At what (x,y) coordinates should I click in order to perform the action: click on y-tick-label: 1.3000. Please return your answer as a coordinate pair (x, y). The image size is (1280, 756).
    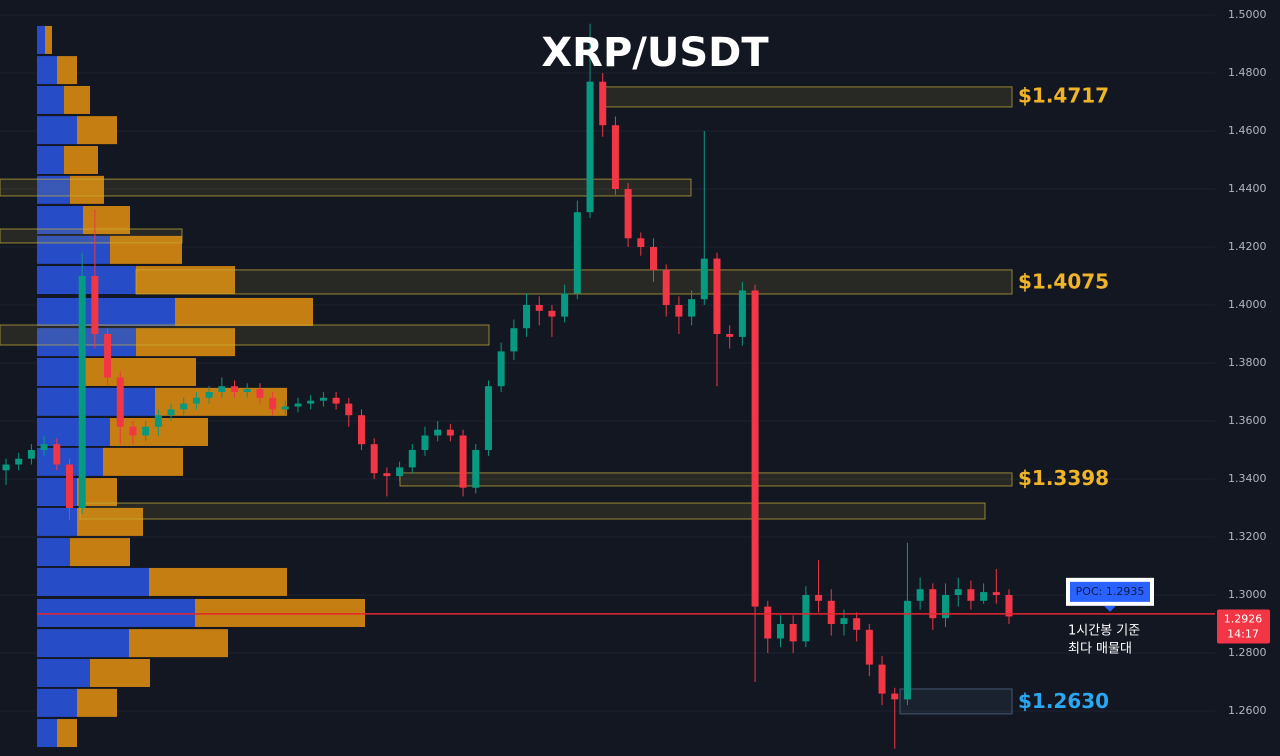
    Looking at the image, I should click on (1247, 594).